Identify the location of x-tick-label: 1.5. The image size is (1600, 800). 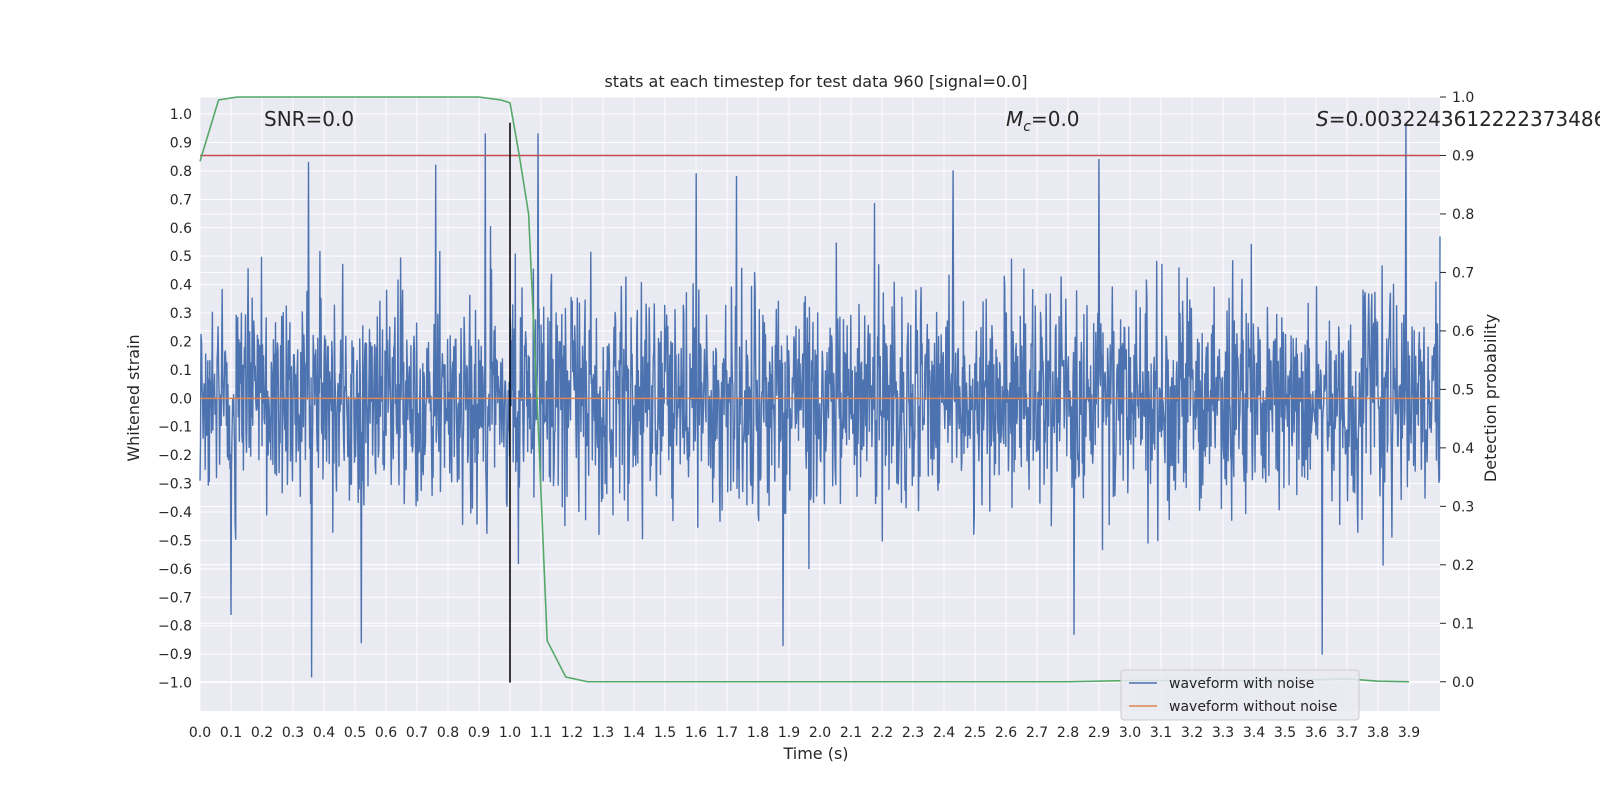
(665, 733).